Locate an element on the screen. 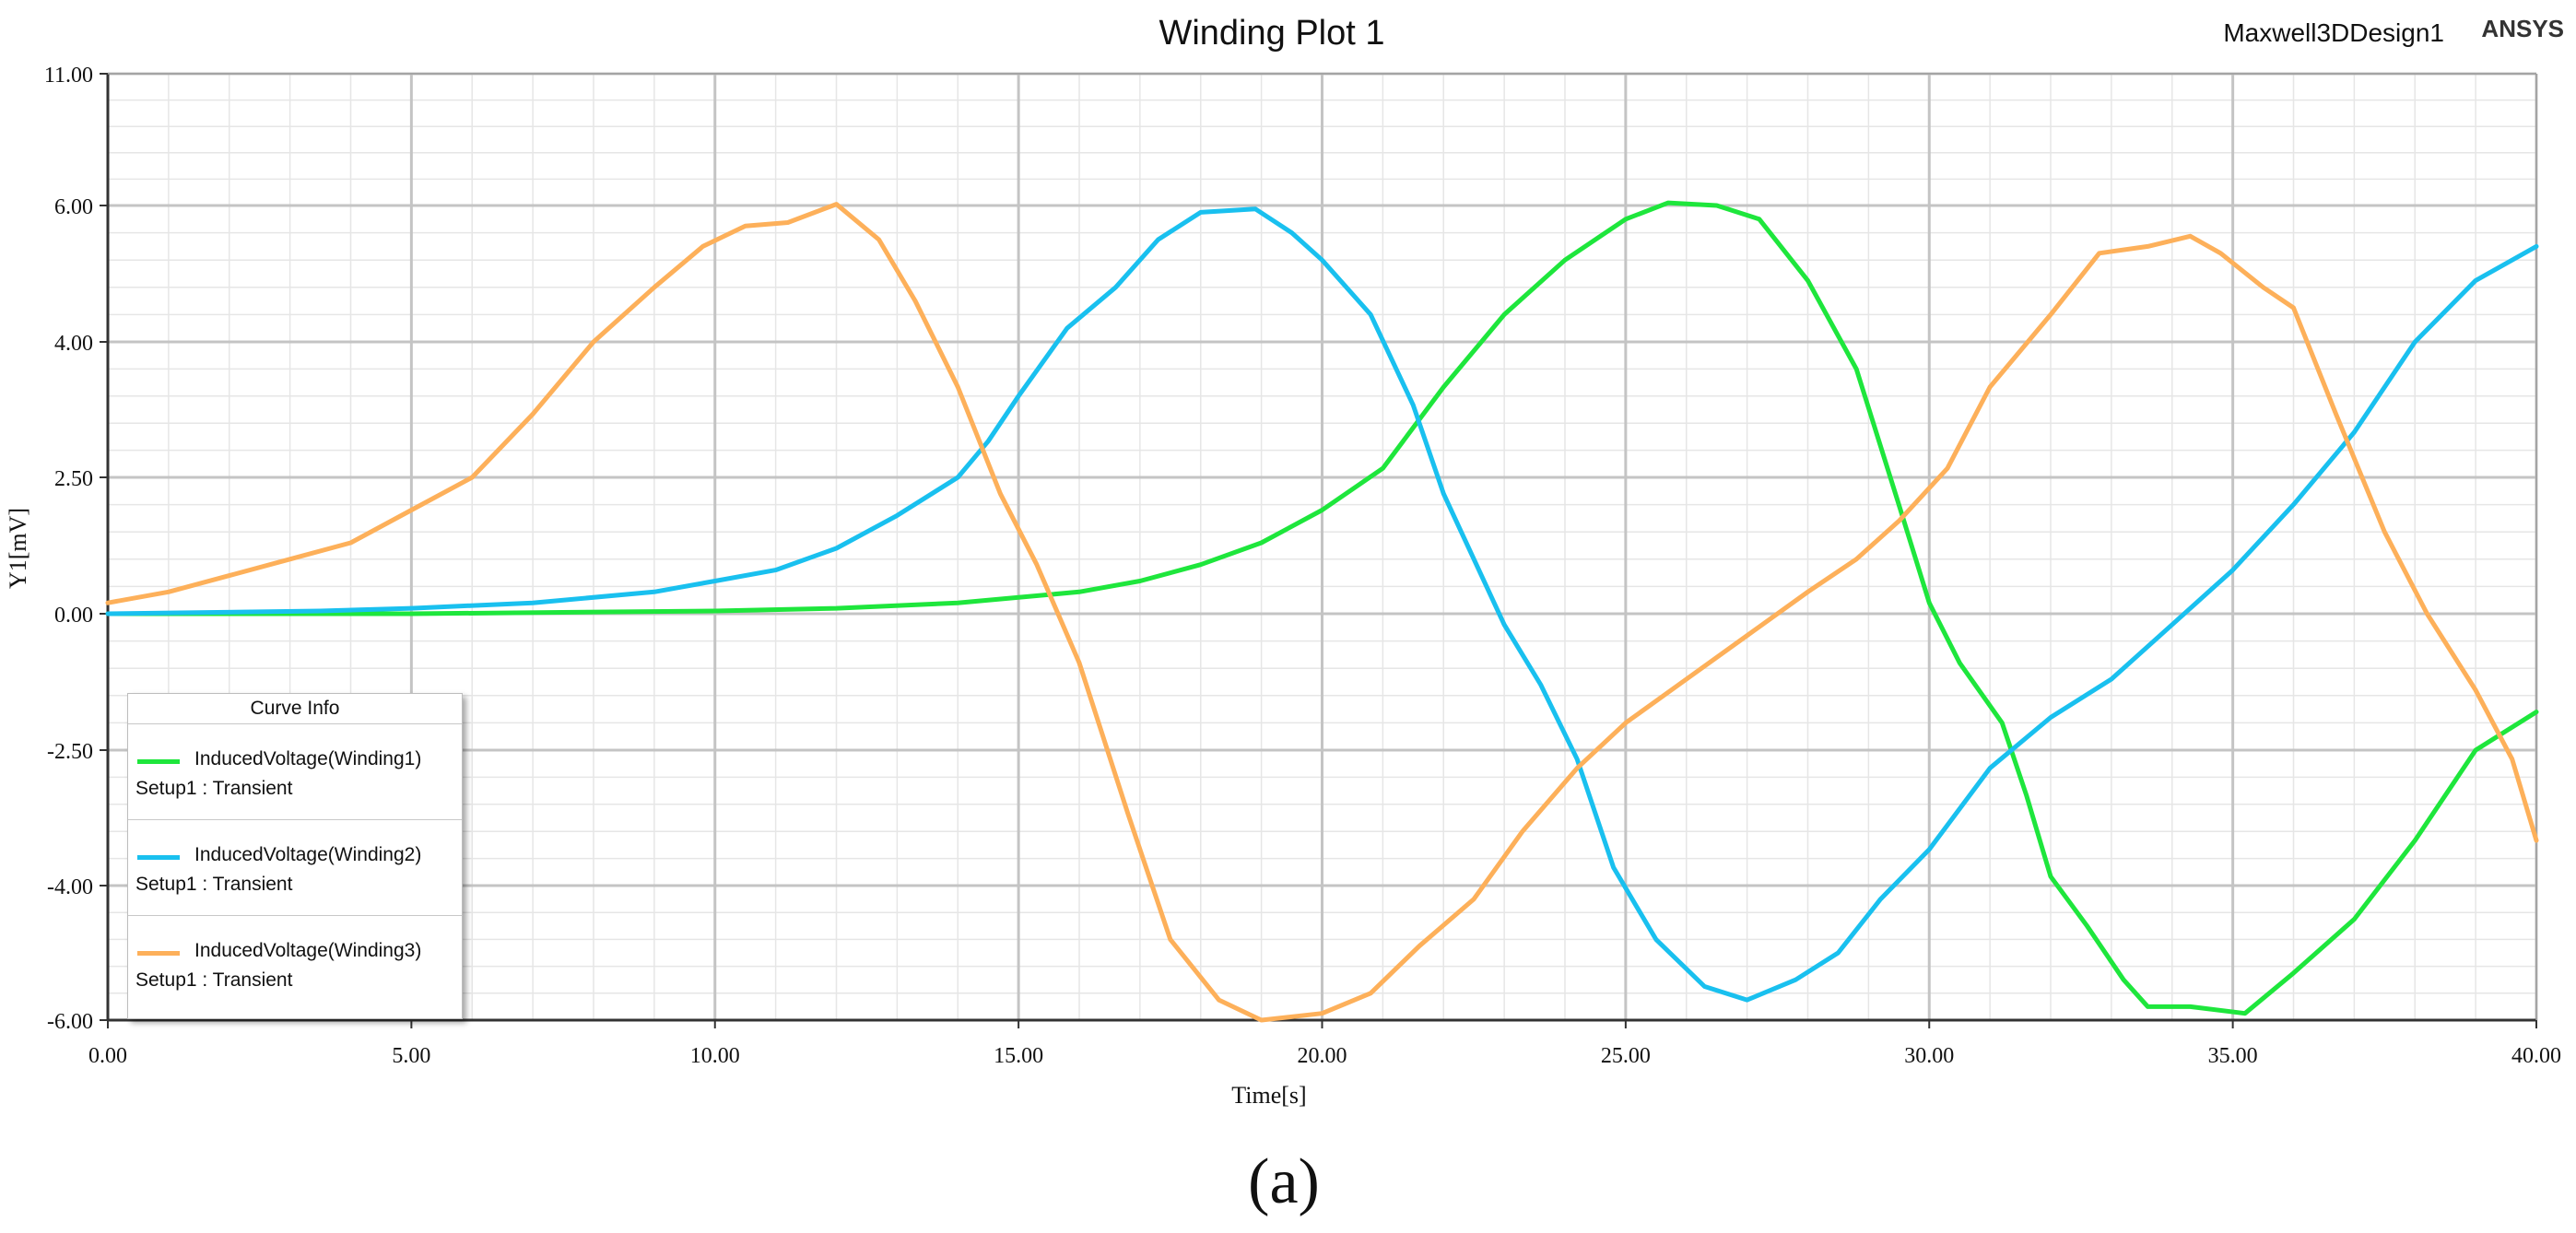 The image size is (2576, 1233). x-axis-label: Time[s] is located at coordinates (1268, 1095).